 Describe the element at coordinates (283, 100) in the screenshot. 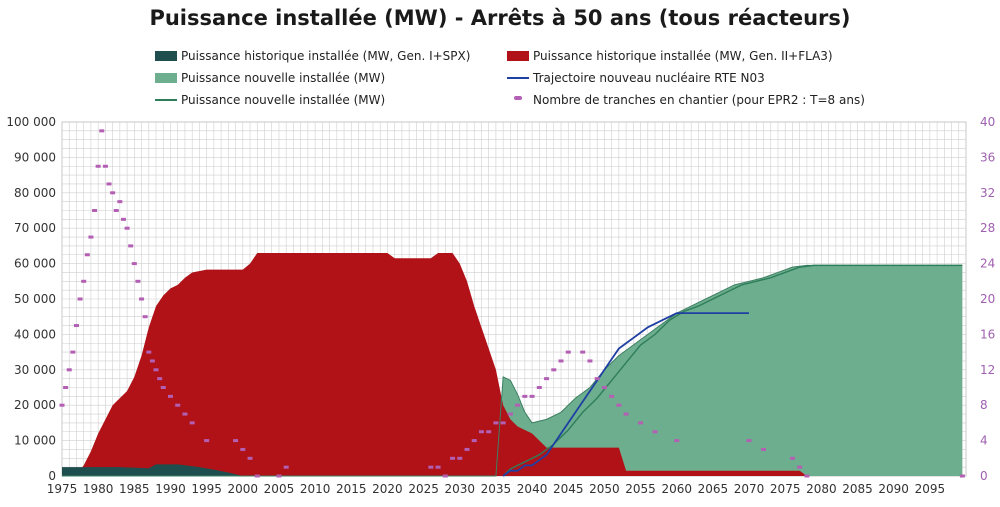

I see `legend-label-new-line: Puissance nouvelle installée (MW)` at that location.